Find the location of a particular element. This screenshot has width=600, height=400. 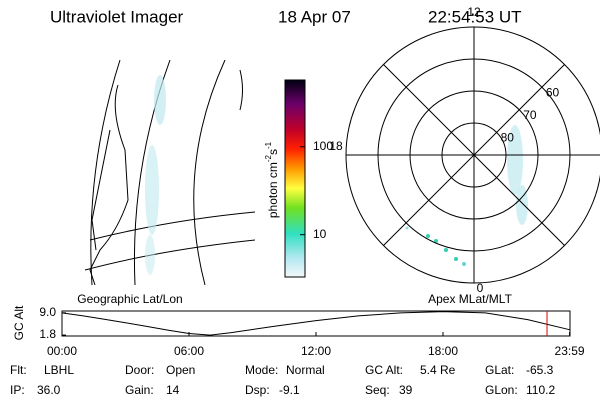

panel-label: Geographic Lat/Lon is located at coordinates (129, 299).